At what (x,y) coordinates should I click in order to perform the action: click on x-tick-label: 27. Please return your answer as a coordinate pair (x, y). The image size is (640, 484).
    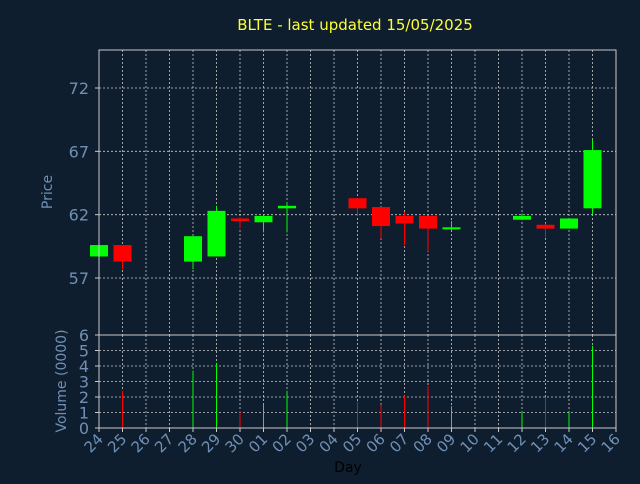
    Looking at the image, I should click on (164, 443).